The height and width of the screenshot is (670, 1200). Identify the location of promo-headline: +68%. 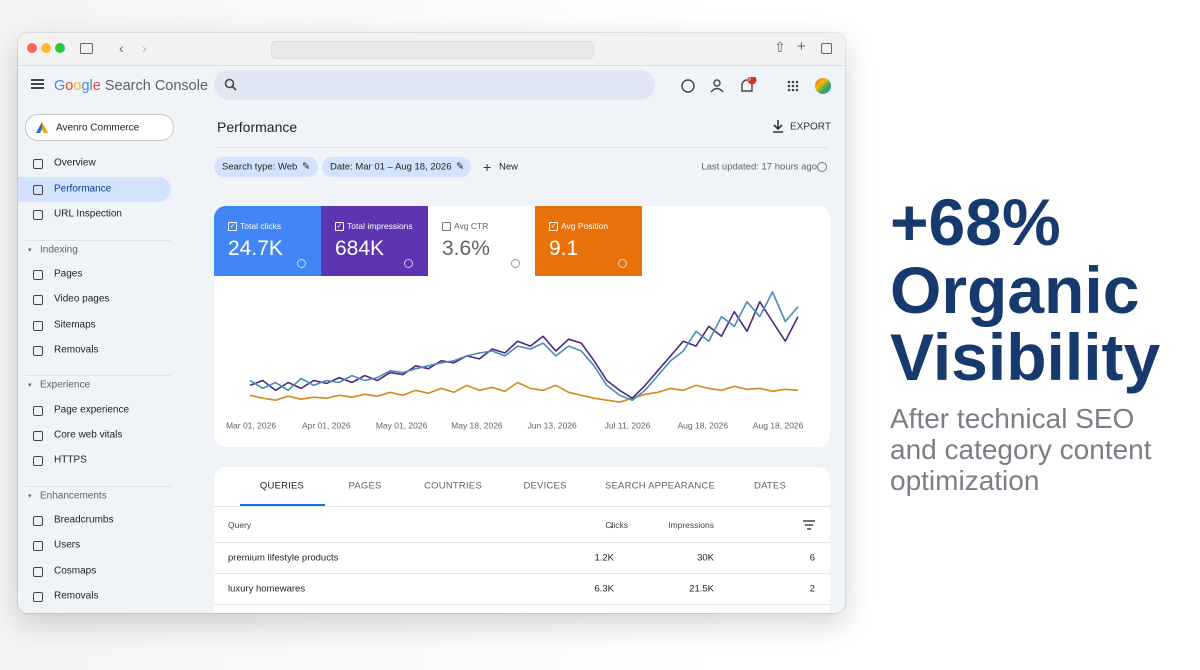
(975, 222).